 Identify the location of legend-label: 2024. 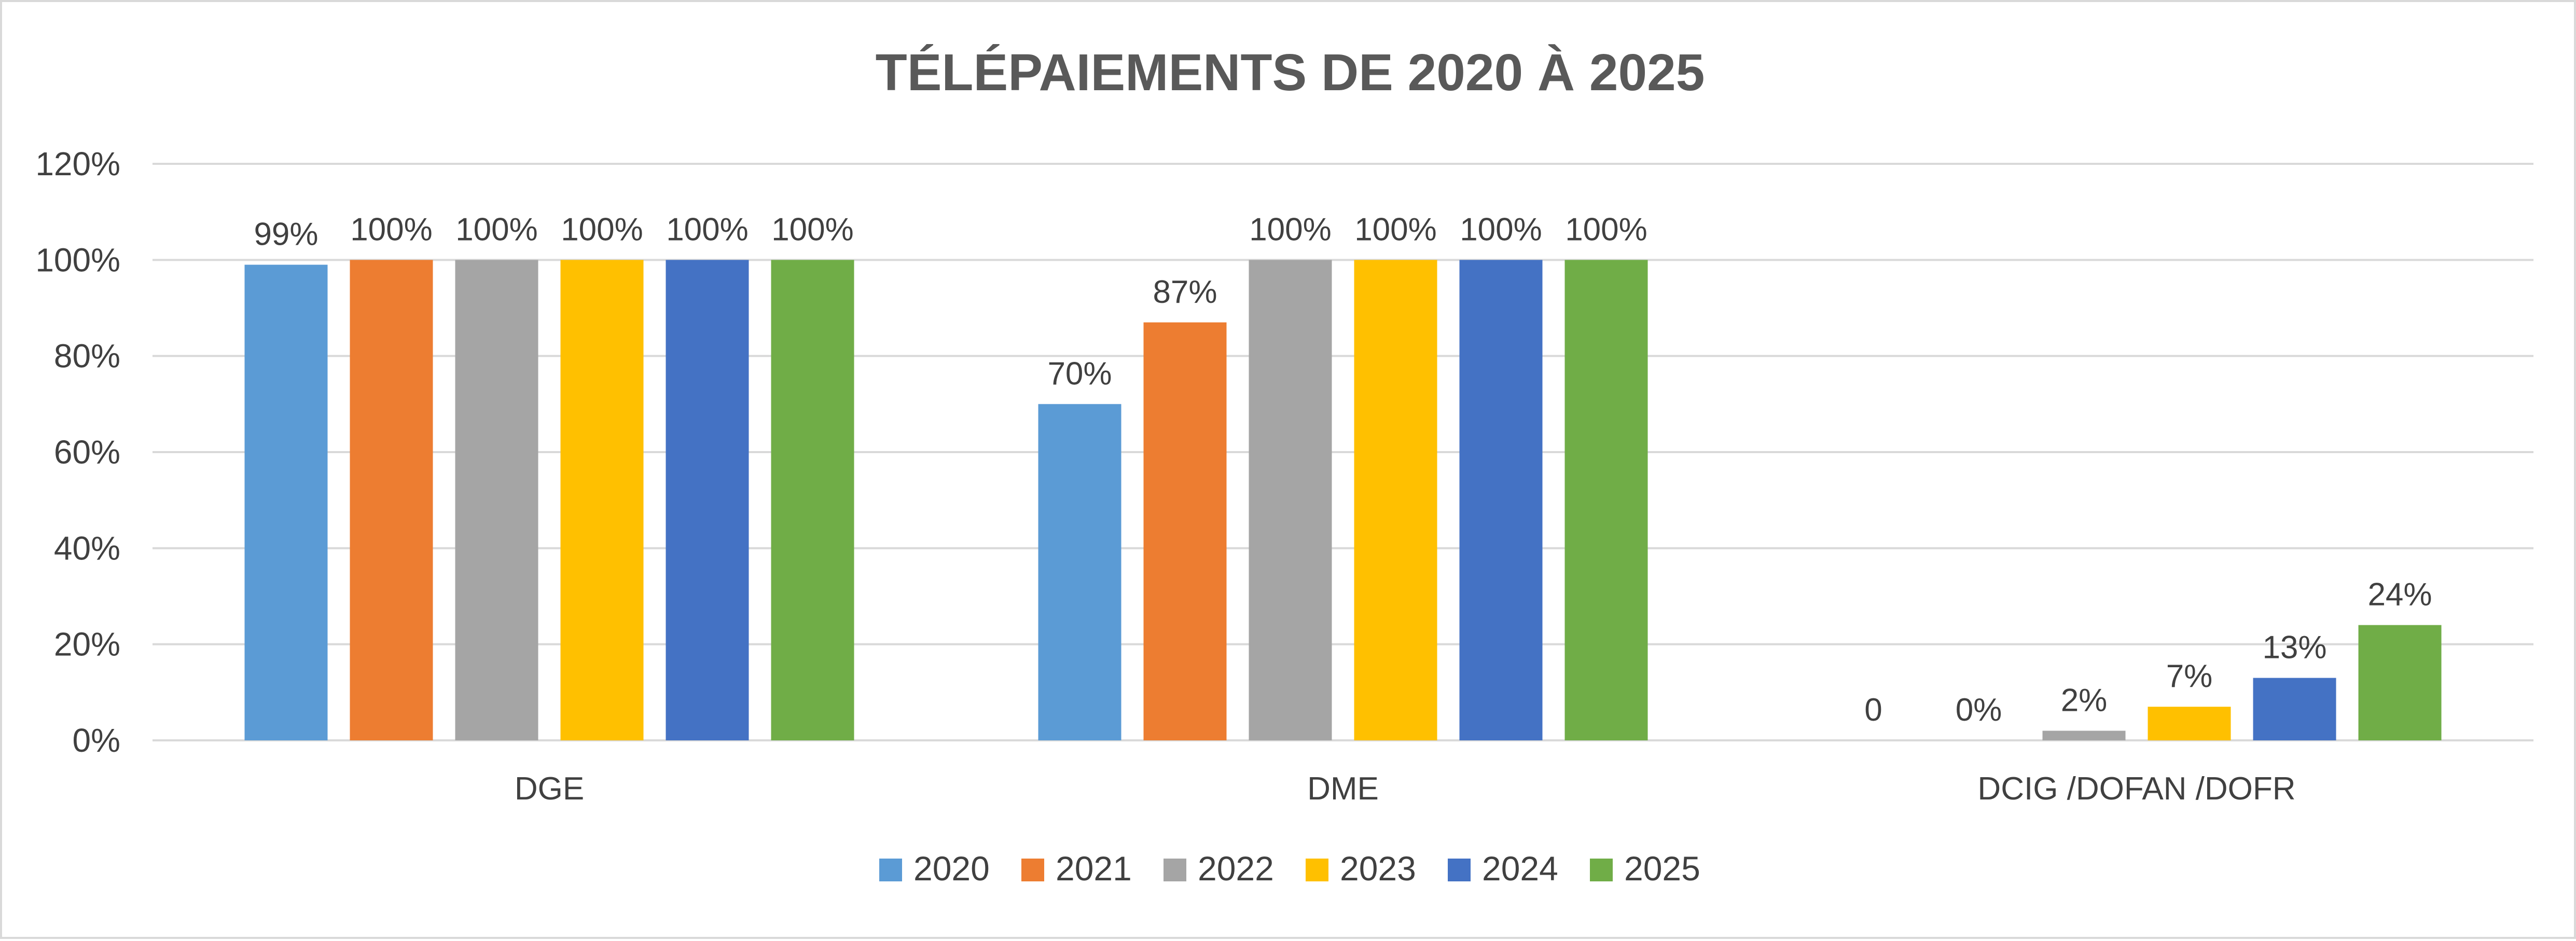
(1520, 868).